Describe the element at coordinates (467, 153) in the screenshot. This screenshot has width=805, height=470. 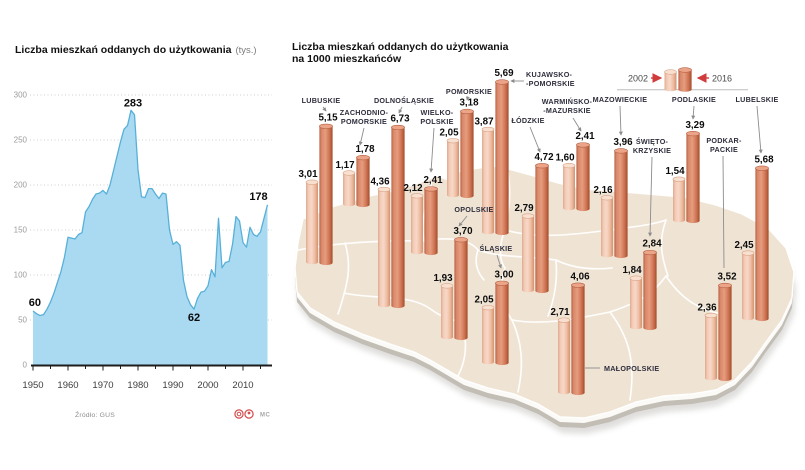
I see `bar-2016-pomorskie-body` at that location.